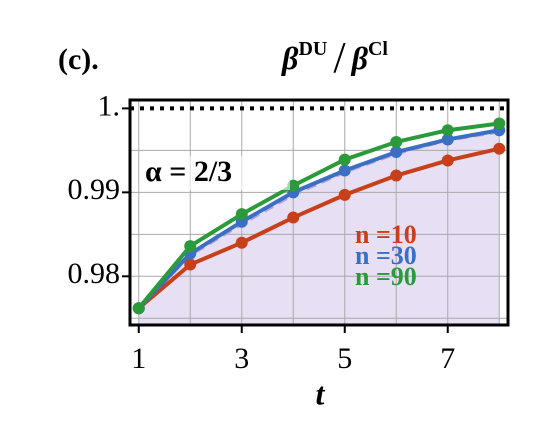 This screenshot has width=540, height=429. What do you see at coordinates (188, 171) in the screenshot?
I see `annotation: α = 2/3` at bounding box center [188, 171].